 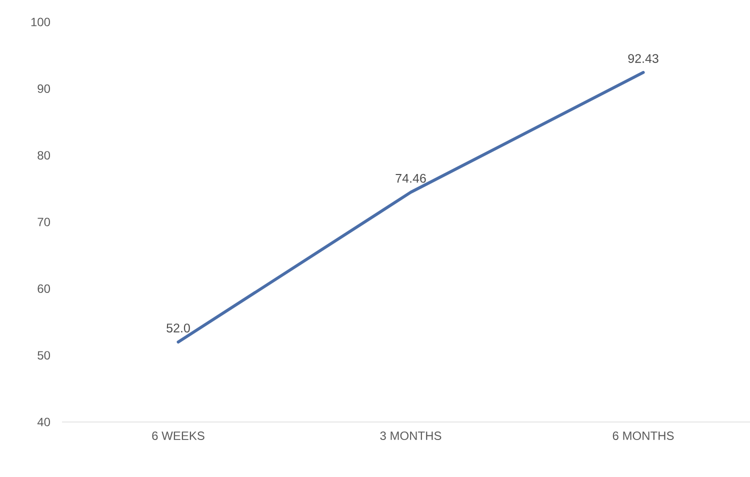 I want to click on y-tick-label: 90, so click(x=44, y=88).